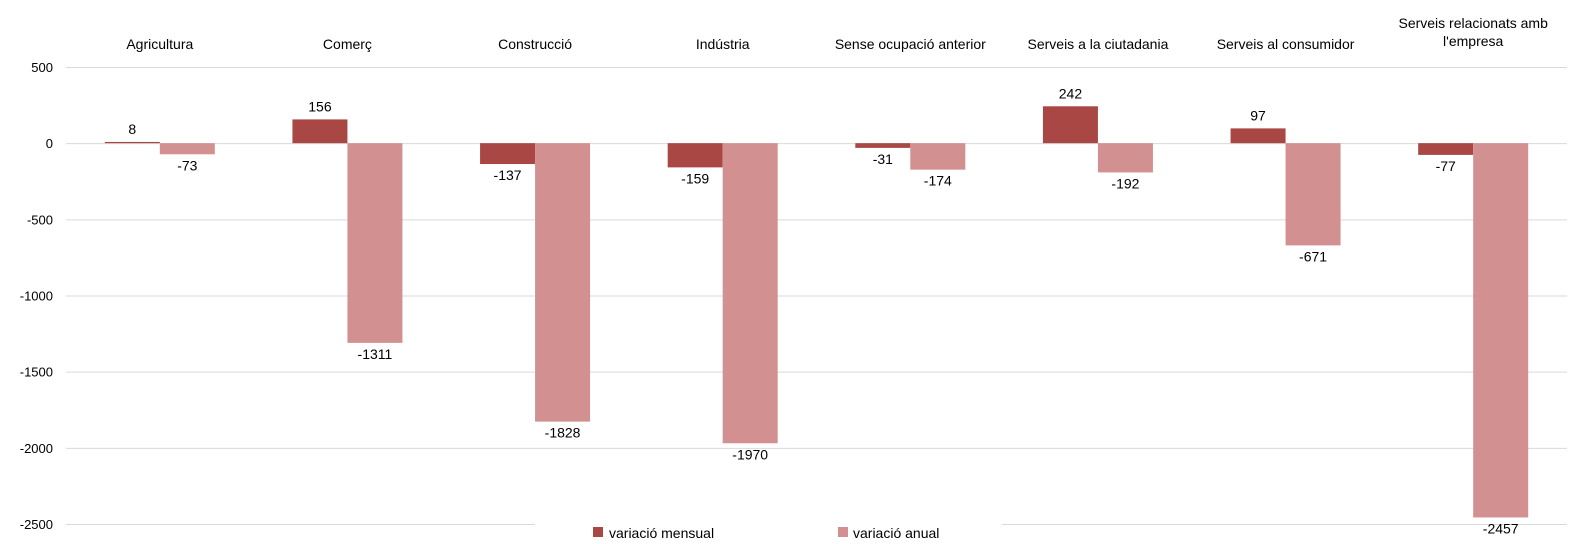 Image resolution: width=1573 pixels, height=544 pixels. What do you see at coordinates (938, 181) in the screenshot?
I see `data-label: -174` at bounding box center [938, 181].